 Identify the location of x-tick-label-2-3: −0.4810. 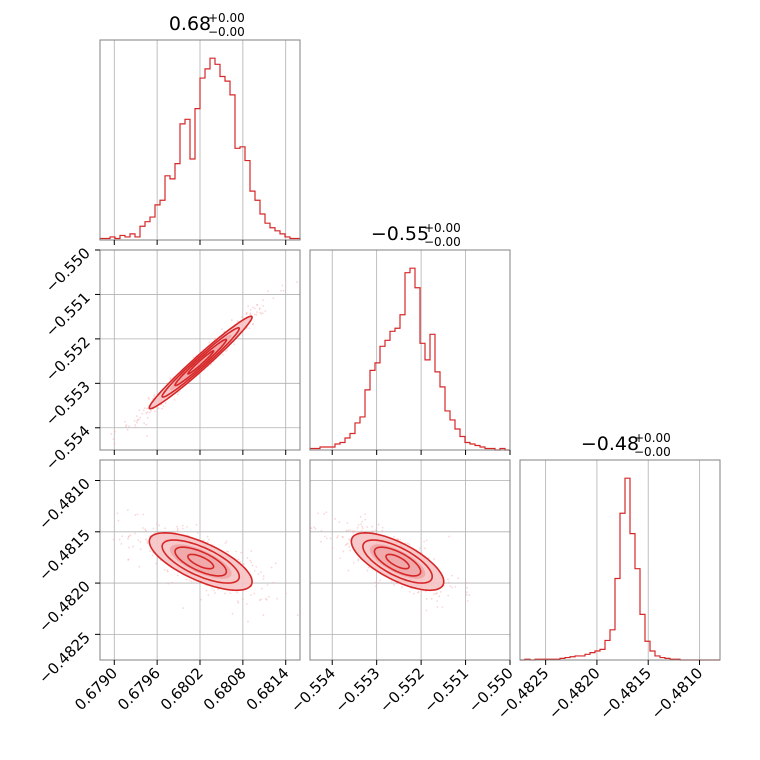
(677, 693).